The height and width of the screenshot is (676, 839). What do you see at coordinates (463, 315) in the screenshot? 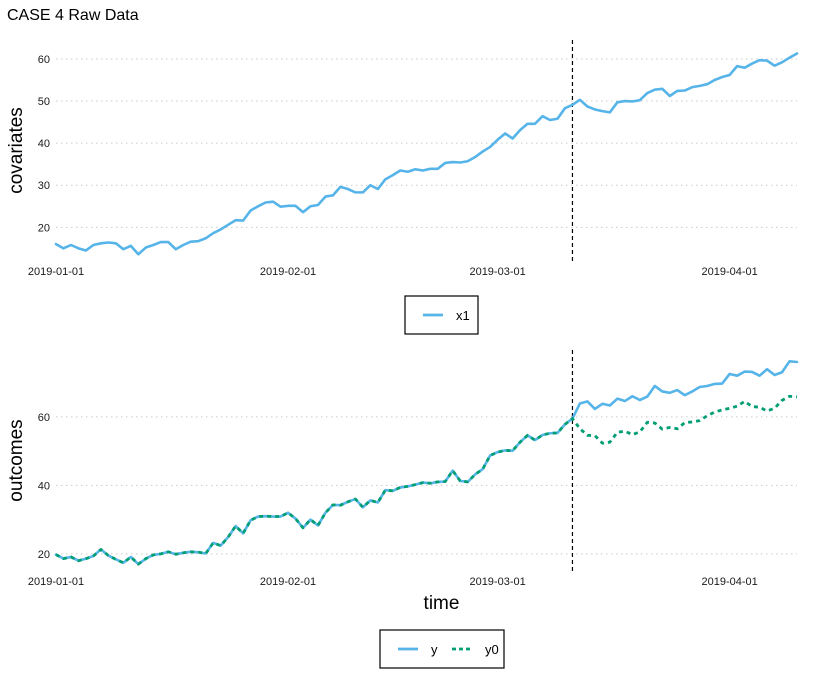
I see `legend-label-x1: x1` at bounding box center [463, 315].